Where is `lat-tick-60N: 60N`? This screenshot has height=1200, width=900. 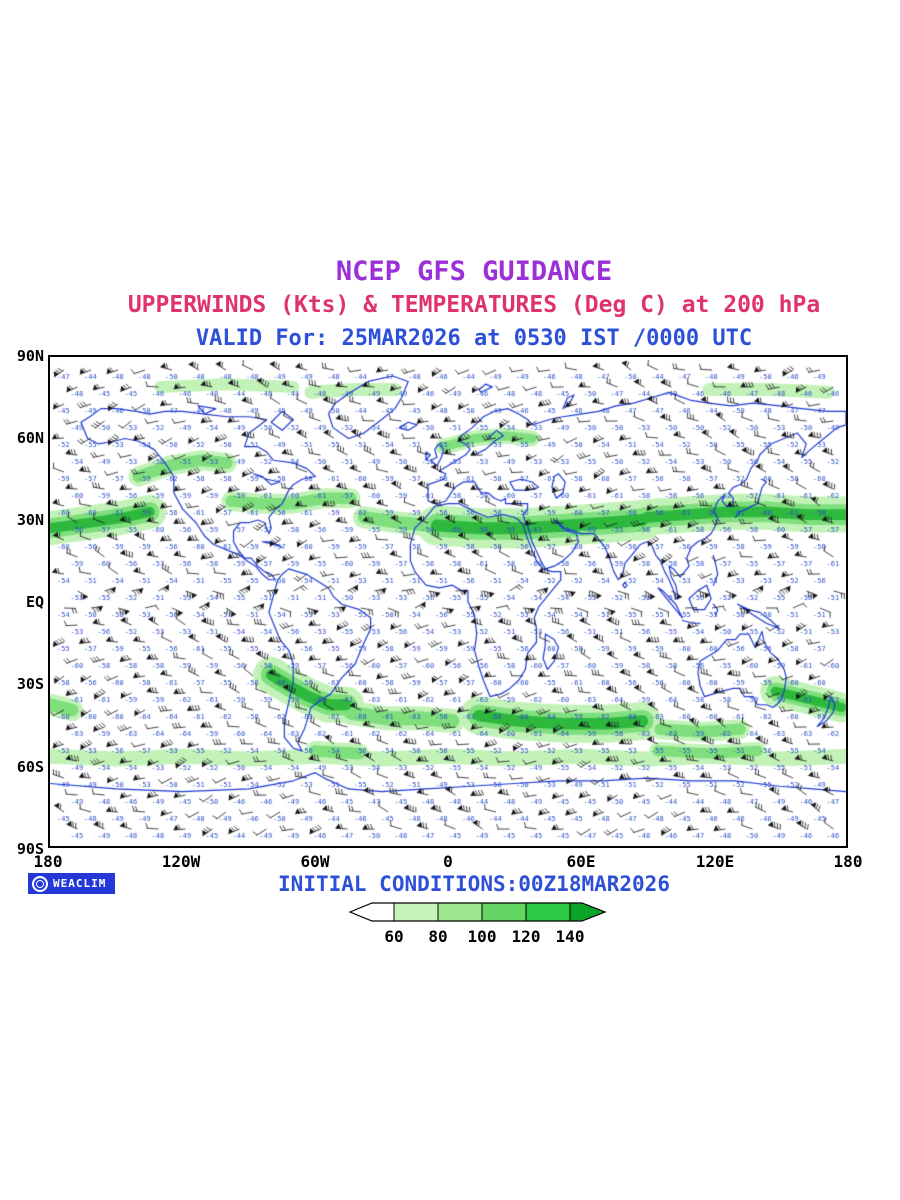 lat-tick-60N: 60N is located at coordinates (30, 438).